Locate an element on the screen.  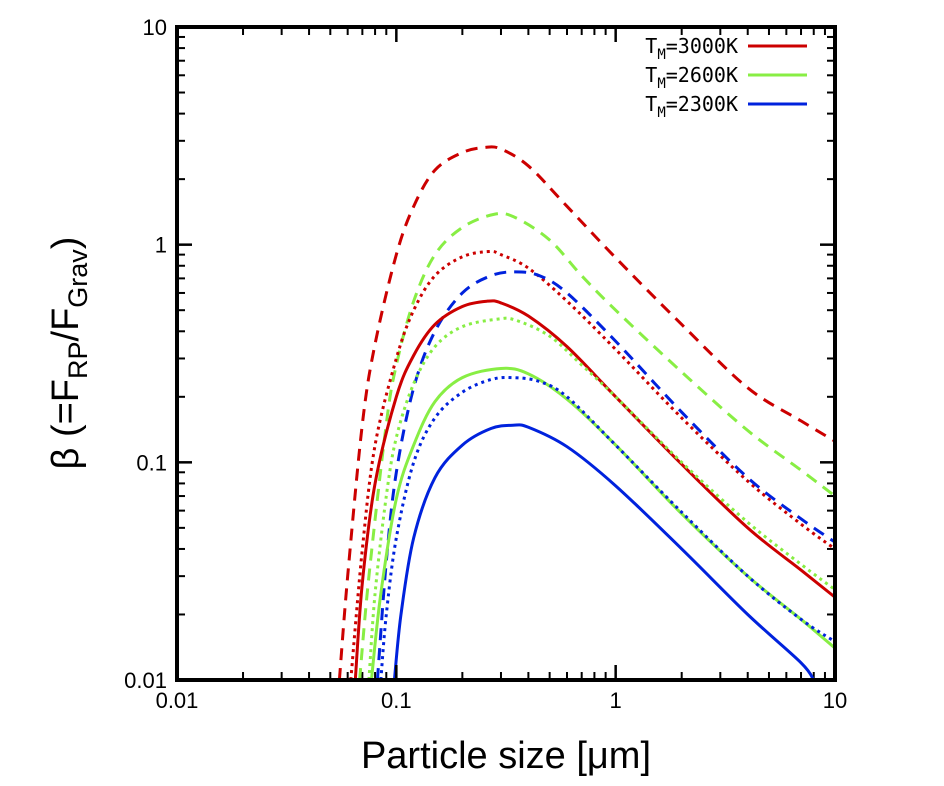
legend-label-suffix: =2300K is located at coordinates (702, 104).